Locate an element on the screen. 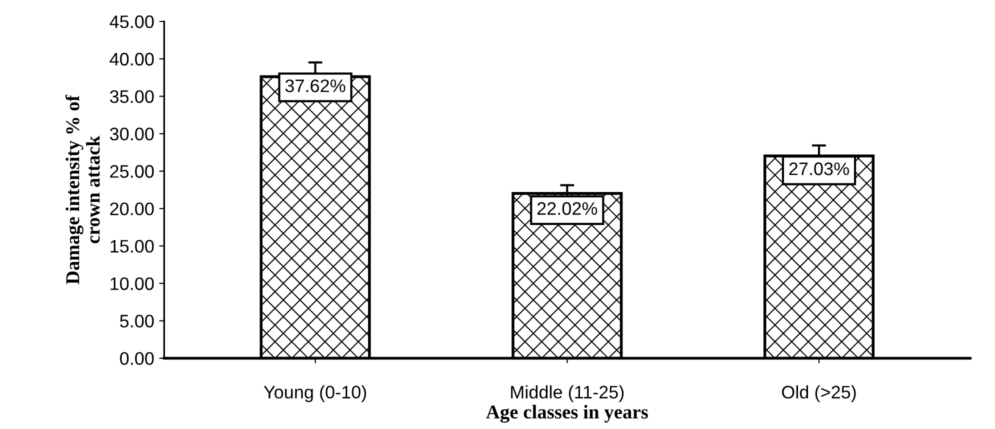 The width and height of the screenshot is (995, 429). y-tick-label: 10.00 is located at coordinates (132, 283).